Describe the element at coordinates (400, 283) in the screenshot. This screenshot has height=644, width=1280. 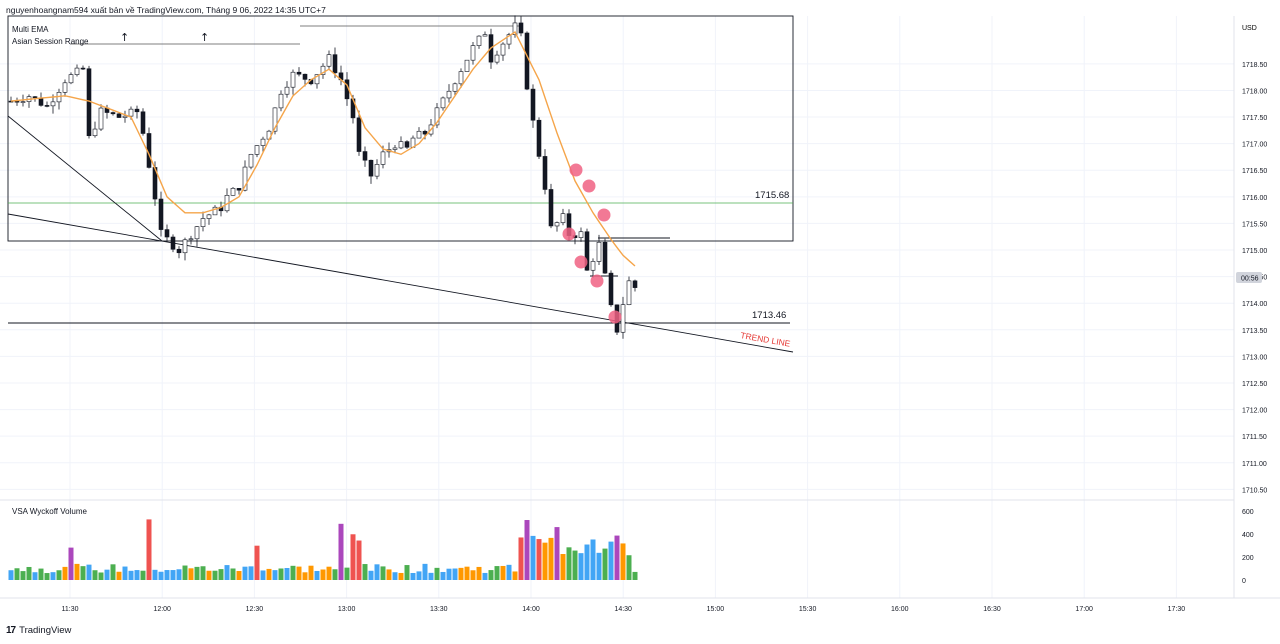
I see `trend-line` at that location.